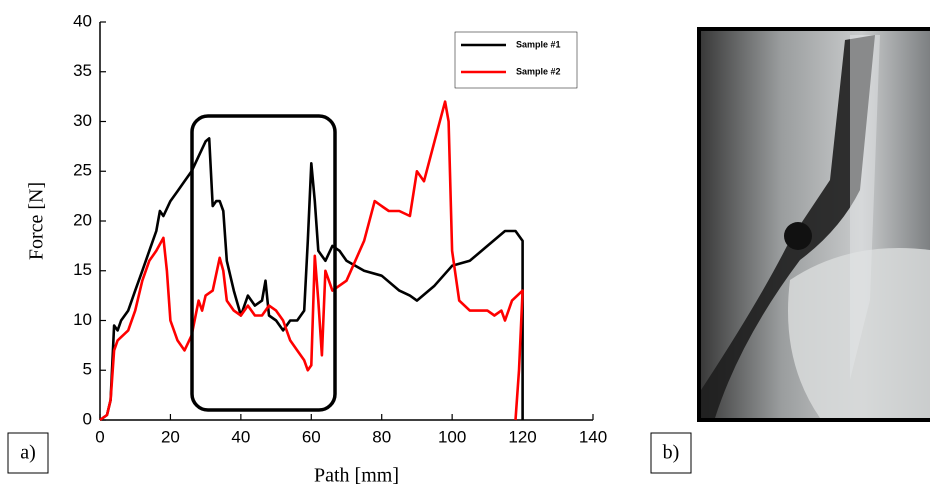 The image size is (930, 489). I want to click on x-tick-label: 80, so click(381, 436).